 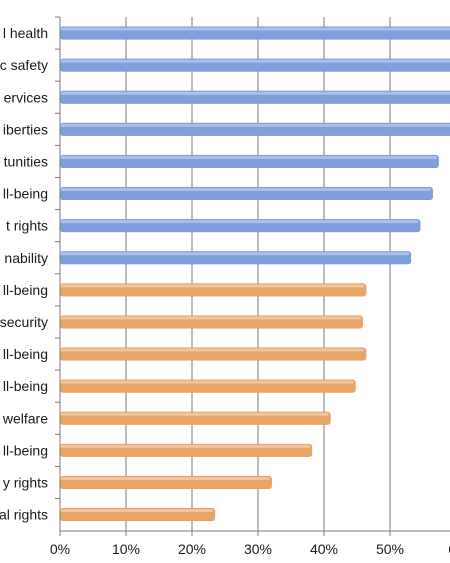 What do you see at coordinates (26, 161) in the screenshot?
I see `category-label-4: tunities` at bounding box center [26, 161].